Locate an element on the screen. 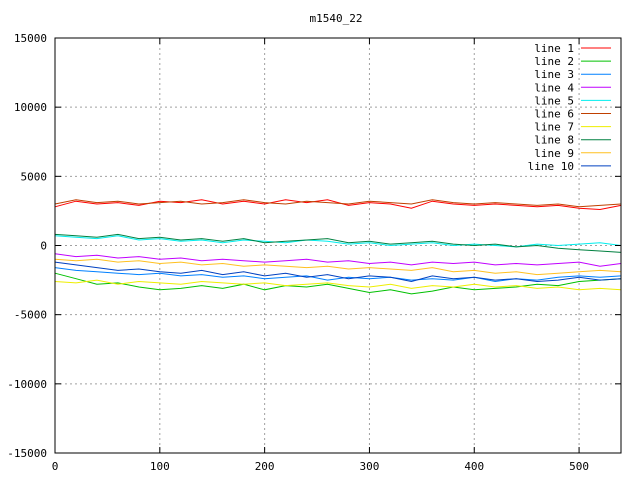 This screenshot has height=480, width=640. legend-label: line 9 is located at coordinates (554, 153).